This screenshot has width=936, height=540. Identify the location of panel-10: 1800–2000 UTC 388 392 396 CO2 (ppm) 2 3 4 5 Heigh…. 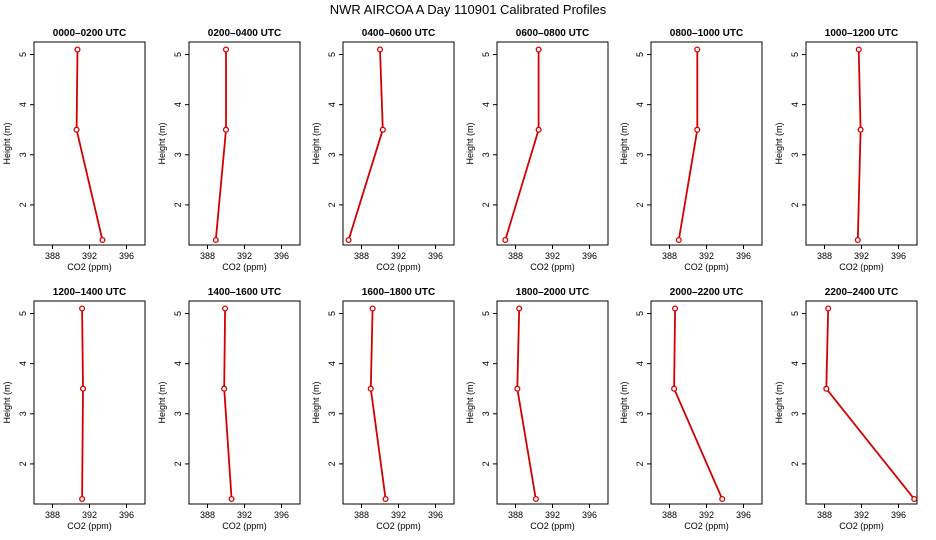
(537, 409).